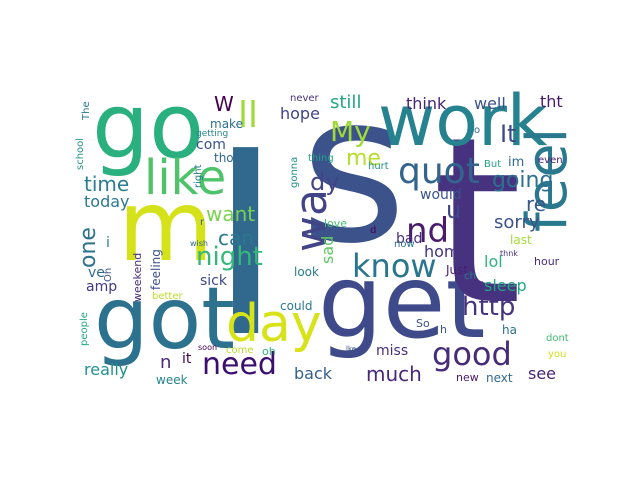  I want to click on word-night: night, so click(229, 257).